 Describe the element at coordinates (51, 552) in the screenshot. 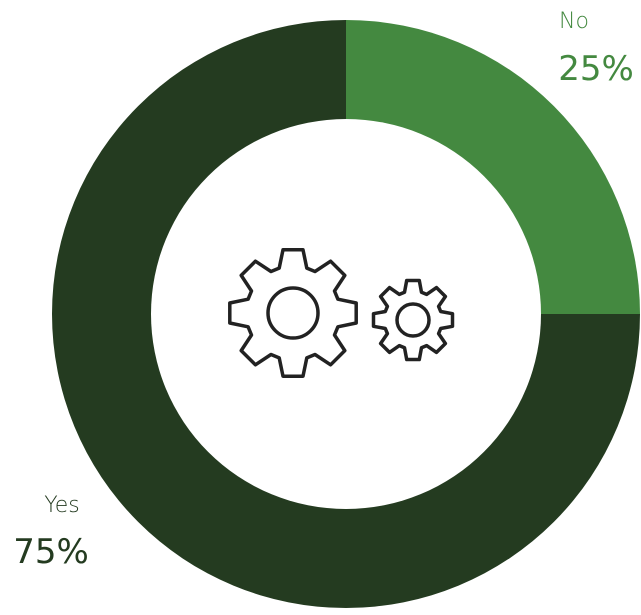

I see `slice-value-yes: 75%` at that location.